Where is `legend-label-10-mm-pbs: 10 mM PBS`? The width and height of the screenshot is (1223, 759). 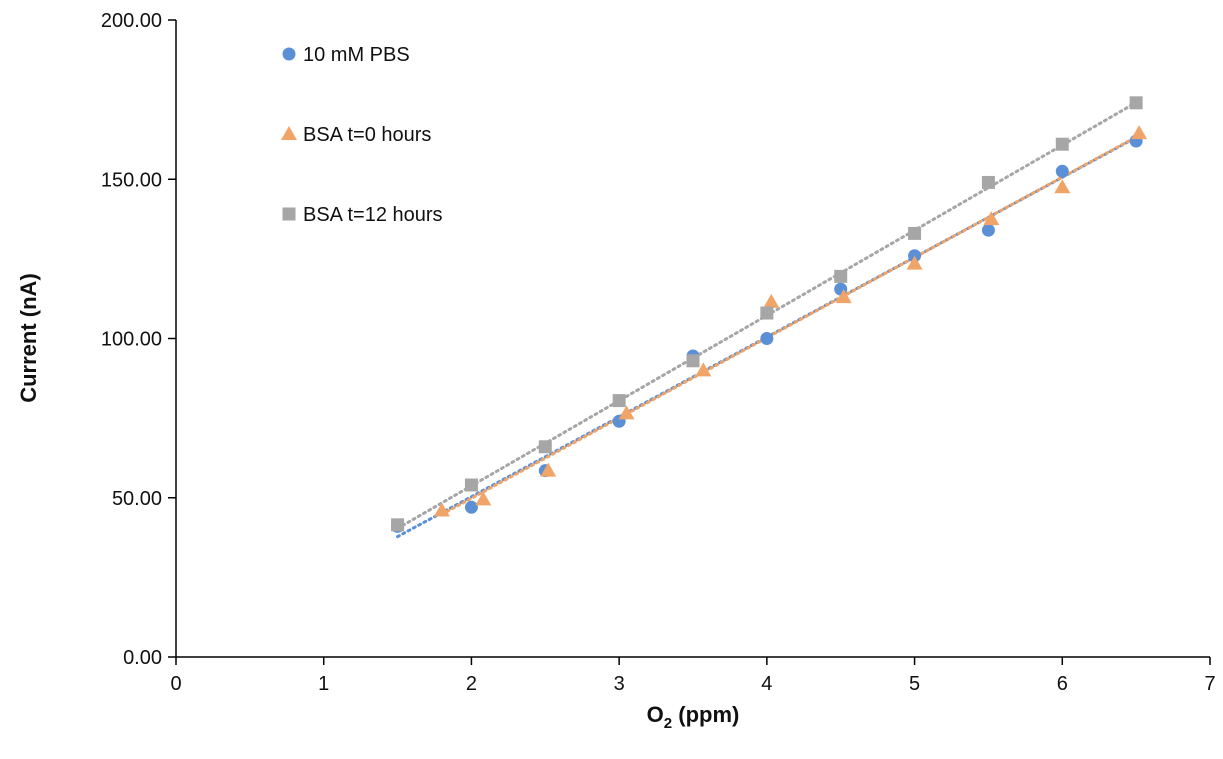
legend-label-10-mm-pbs: 10 mM PBS is located at coordinates (356, 55).